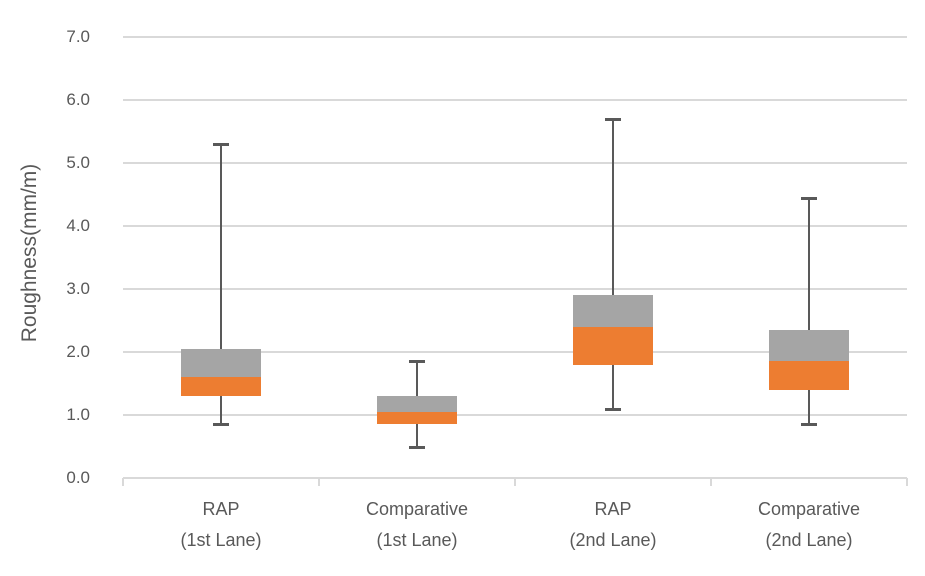 The image size is (925, 576). What do you see at coordinates (78, 477) in the screenshot?
I see `y-axis-tick-label: 0.0` at bounding box center [78, 477].